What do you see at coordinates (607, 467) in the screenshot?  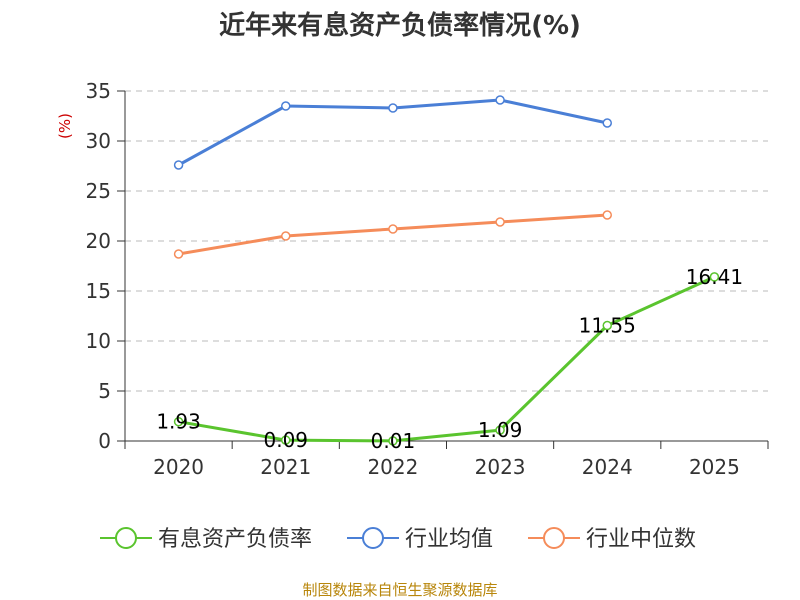 I see `x-tick-label: 2024` at bounding box center [607, 467].